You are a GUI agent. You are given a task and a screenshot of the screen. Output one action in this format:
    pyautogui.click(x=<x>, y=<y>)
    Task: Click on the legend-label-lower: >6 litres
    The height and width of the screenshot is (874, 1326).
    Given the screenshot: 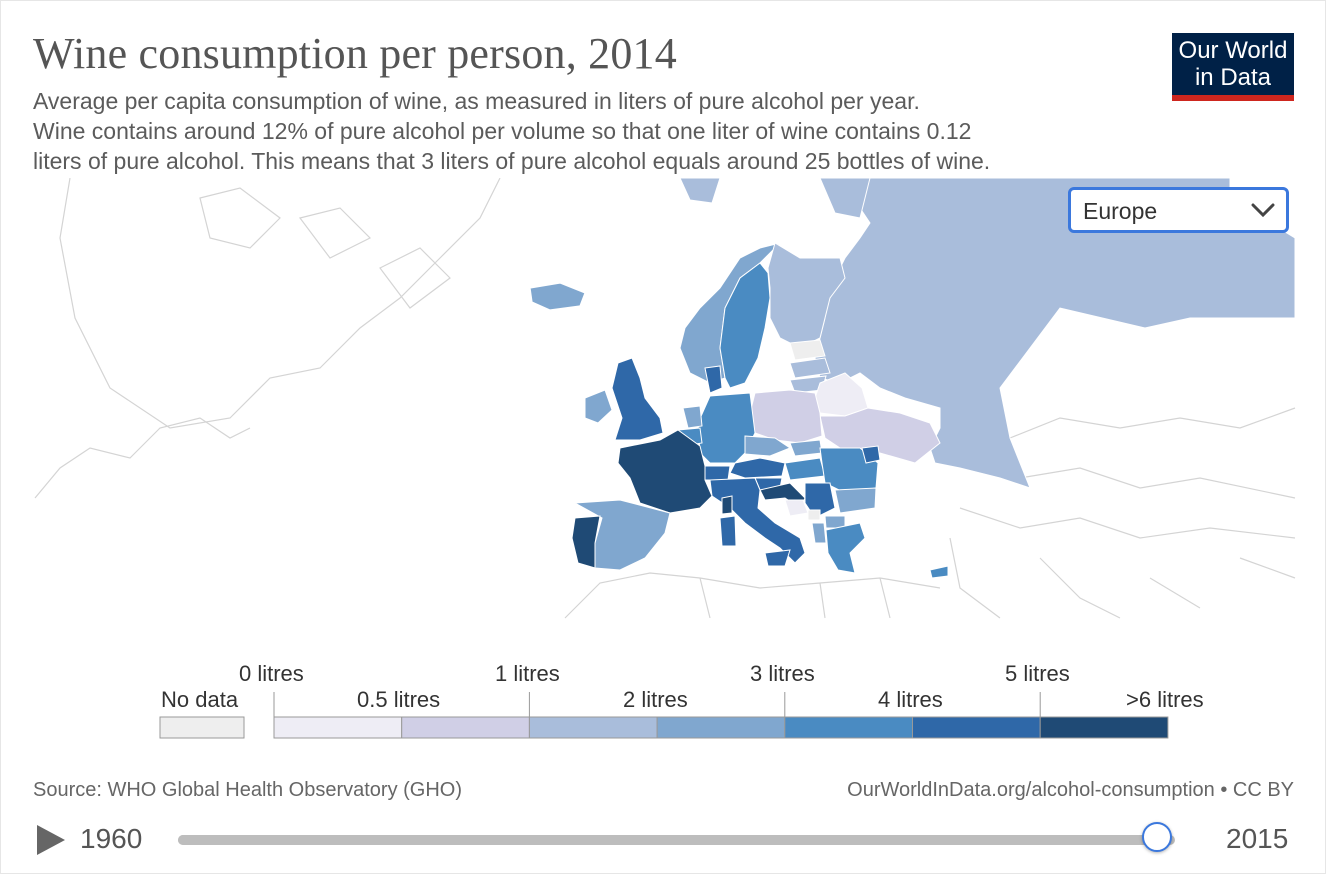 What is the action you would take?
    pyautogui.click(x=1165, y=699)
    